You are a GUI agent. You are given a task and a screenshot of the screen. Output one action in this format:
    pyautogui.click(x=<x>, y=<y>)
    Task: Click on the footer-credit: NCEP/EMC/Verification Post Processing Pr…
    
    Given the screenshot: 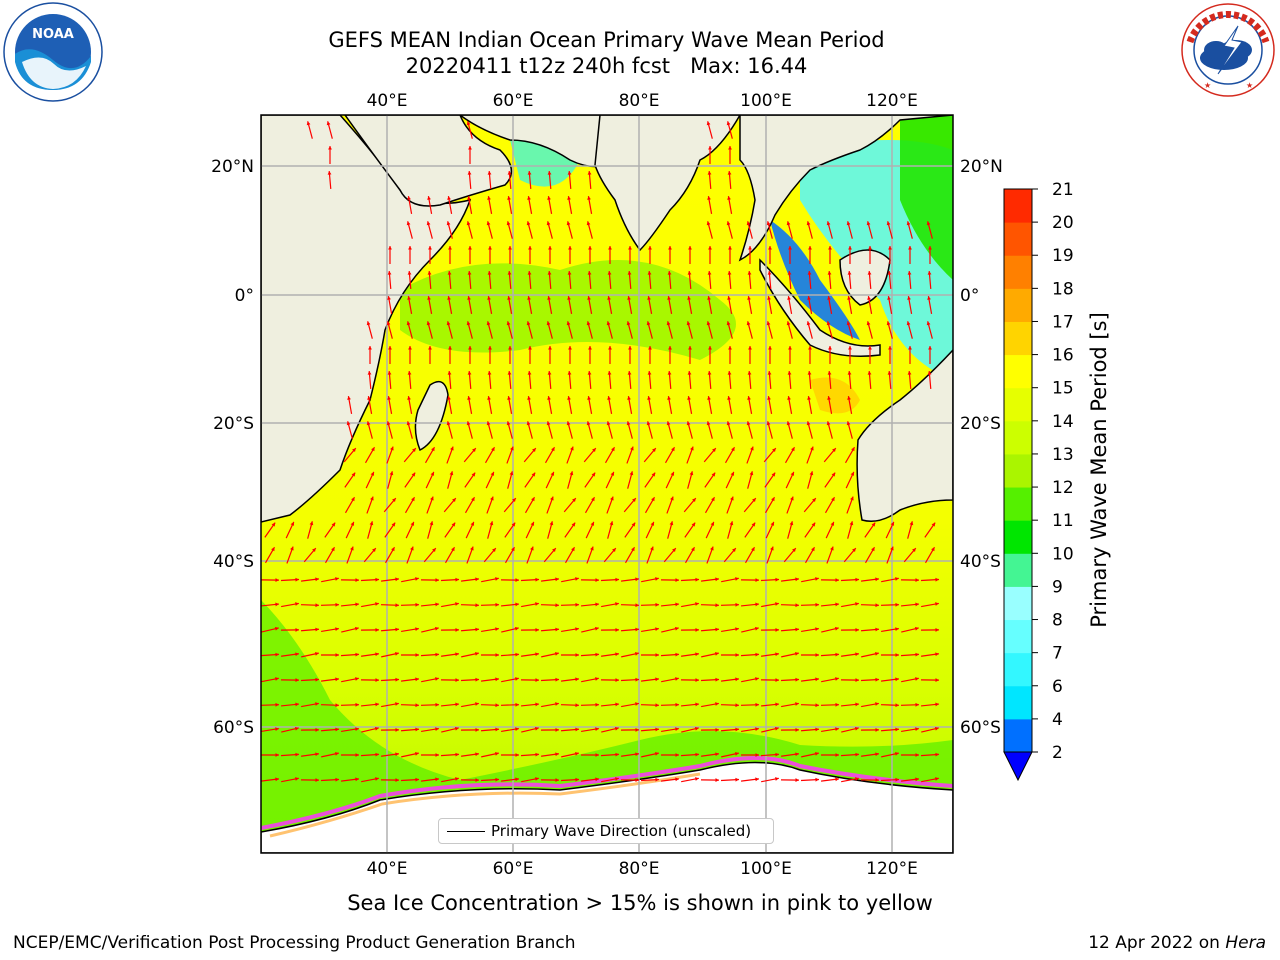 What is the action you would take?
    pyautogui.click(x=294, y=943)
    